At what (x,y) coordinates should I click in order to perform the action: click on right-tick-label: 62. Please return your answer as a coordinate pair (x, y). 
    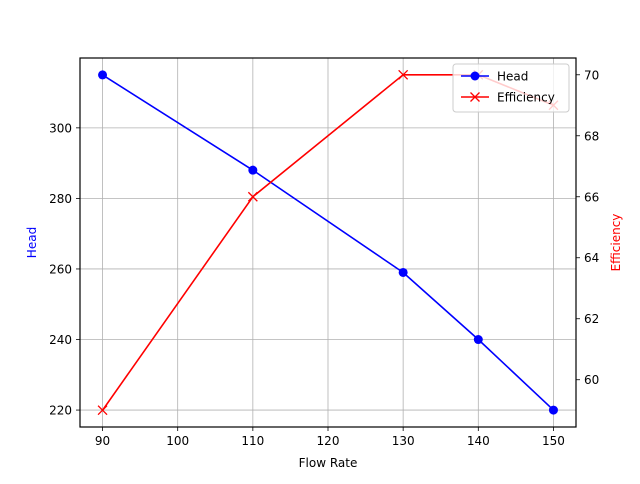
    Looking at the image, I should click on (591, 319).